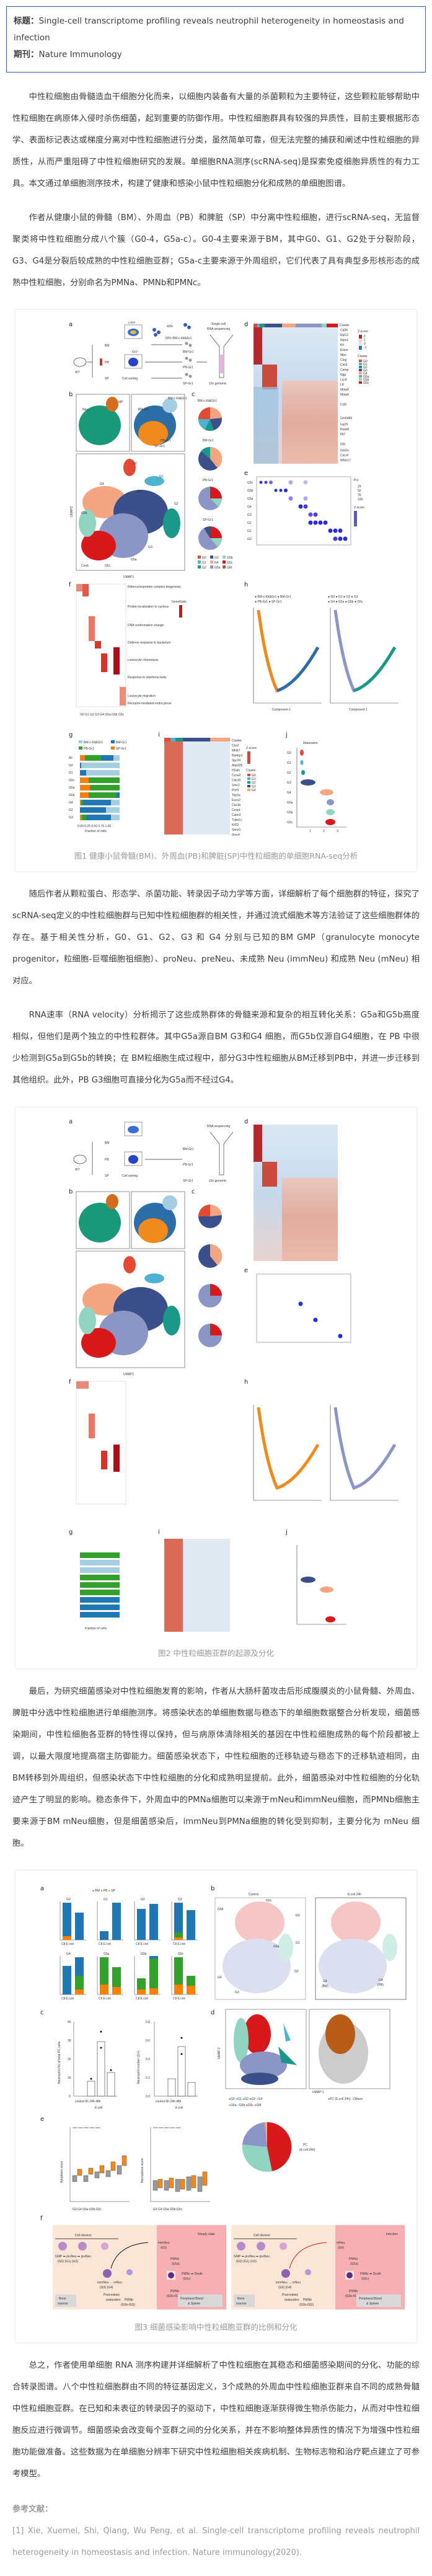 Image resolution: width=432 pixels, height=2576 pixels. I want to click on svg-text: MP, so click(120, 402).